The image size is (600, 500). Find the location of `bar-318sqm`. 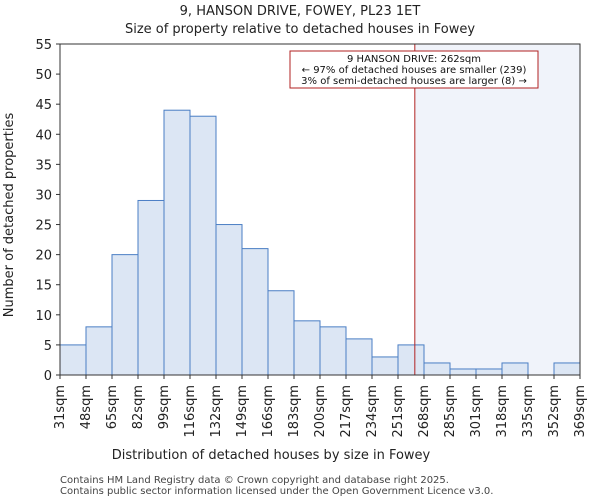

bar-318sqm is located at coordinates (515, 369).